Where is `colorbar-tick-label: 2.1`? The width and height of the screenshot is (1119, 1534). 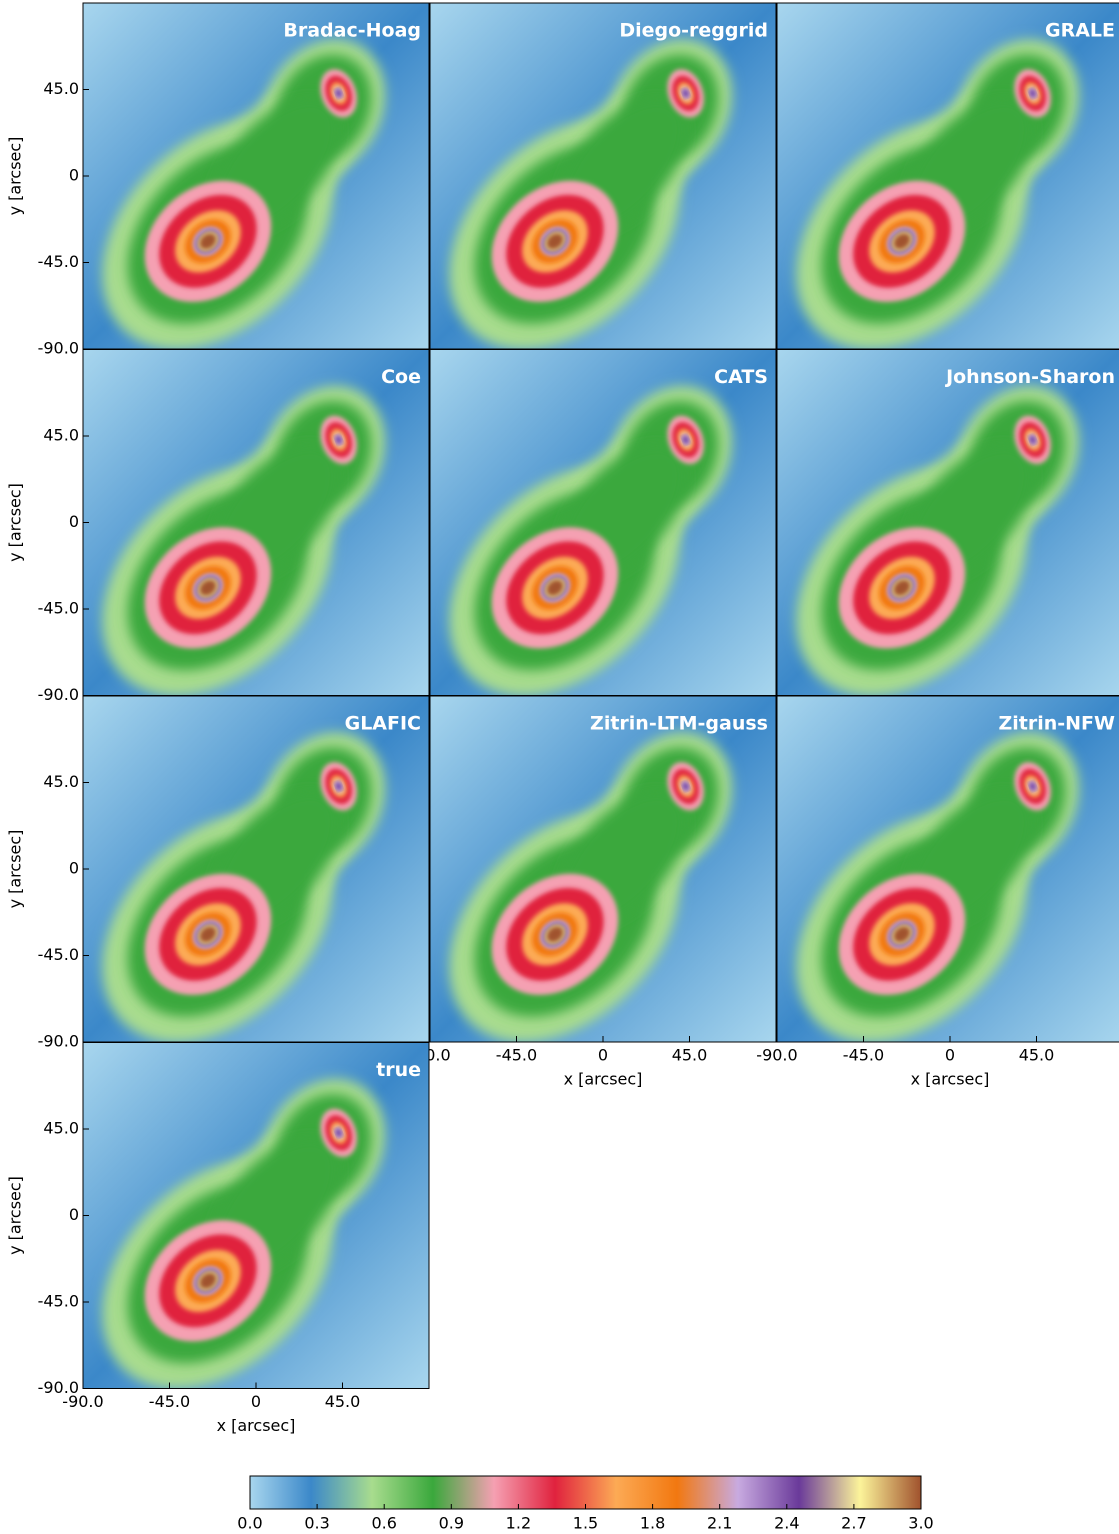 colorbar-tick-label: 2.1 is located at coordinates (719, 1523).